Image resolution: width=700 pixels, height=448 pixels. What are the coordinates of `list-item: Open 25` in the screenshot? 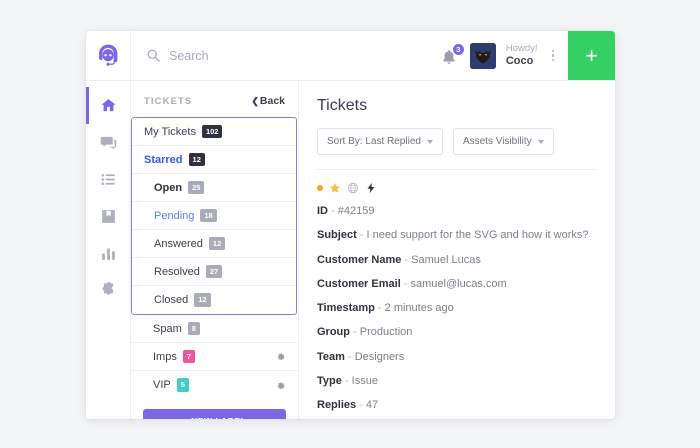 It's located at (214, 188).